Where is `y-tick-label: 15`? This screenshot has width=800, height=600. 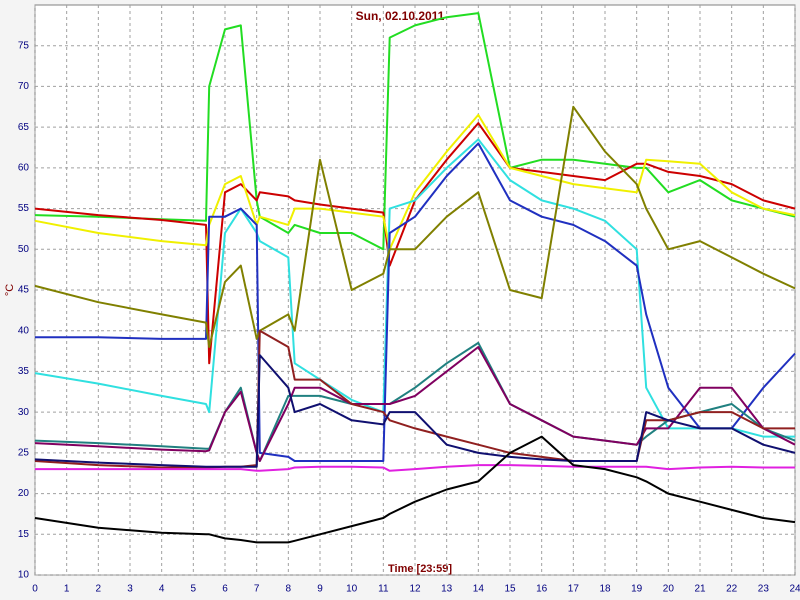
y-tick-label: 15 is located at coordinates (24, 534).